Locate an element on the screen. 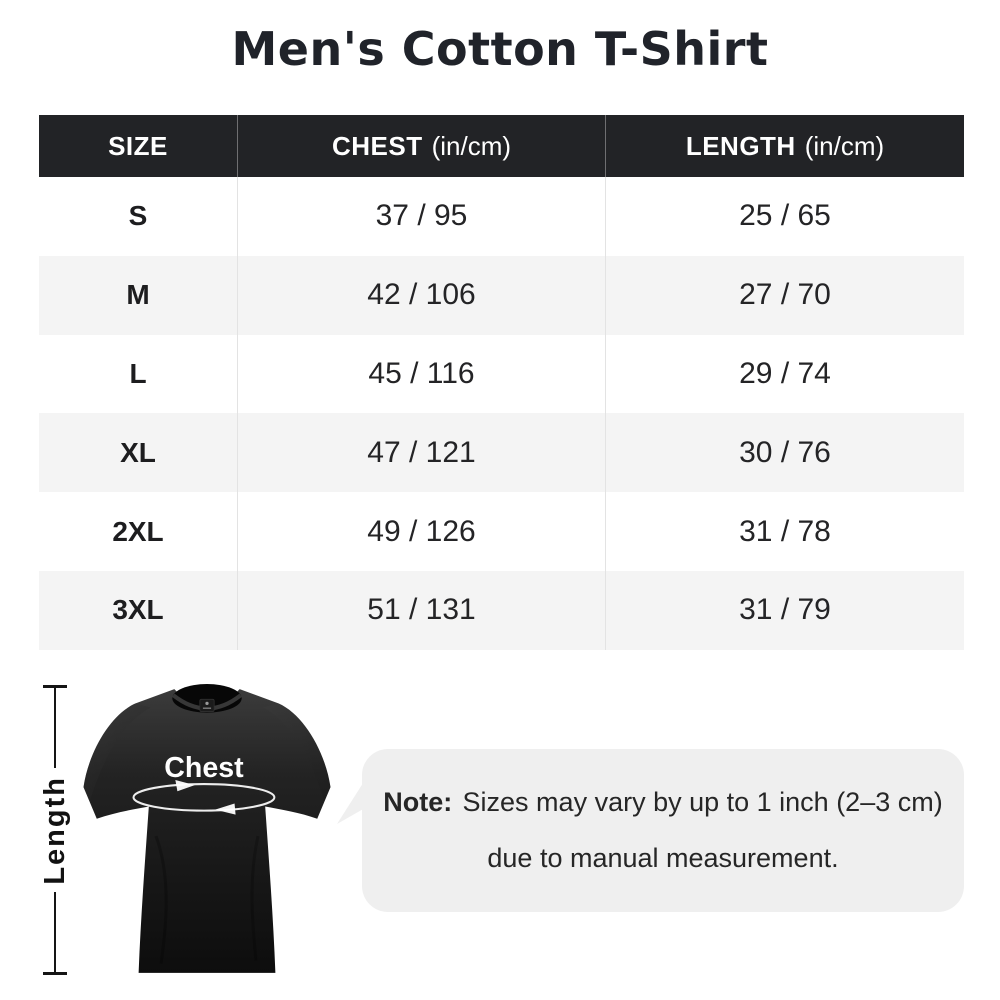 The height and width of the screenshot is (1000, 1000). table-row: M 42 / 106 27 / 70 is located at coordinates (501, 295).